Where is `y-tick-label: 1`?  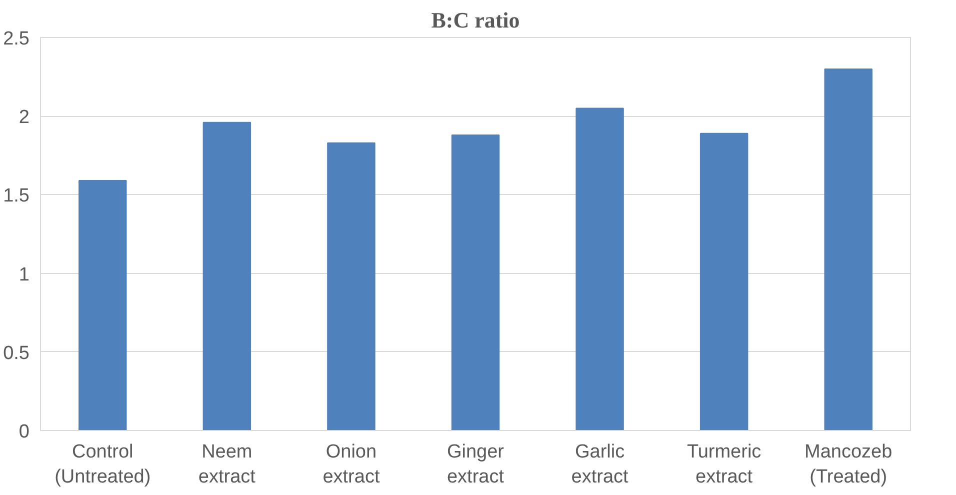
y-tick-label: 1 is located at coordinates (24, 275).